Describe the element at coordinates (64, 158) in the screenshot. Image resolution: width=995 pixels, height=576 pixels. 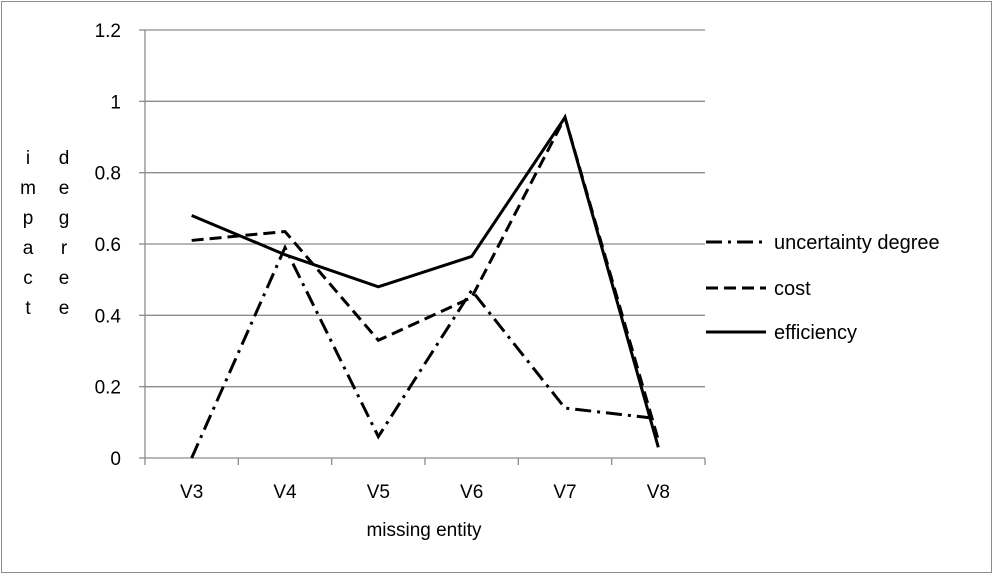
I see `y-axis-title-letter: d` at that location.